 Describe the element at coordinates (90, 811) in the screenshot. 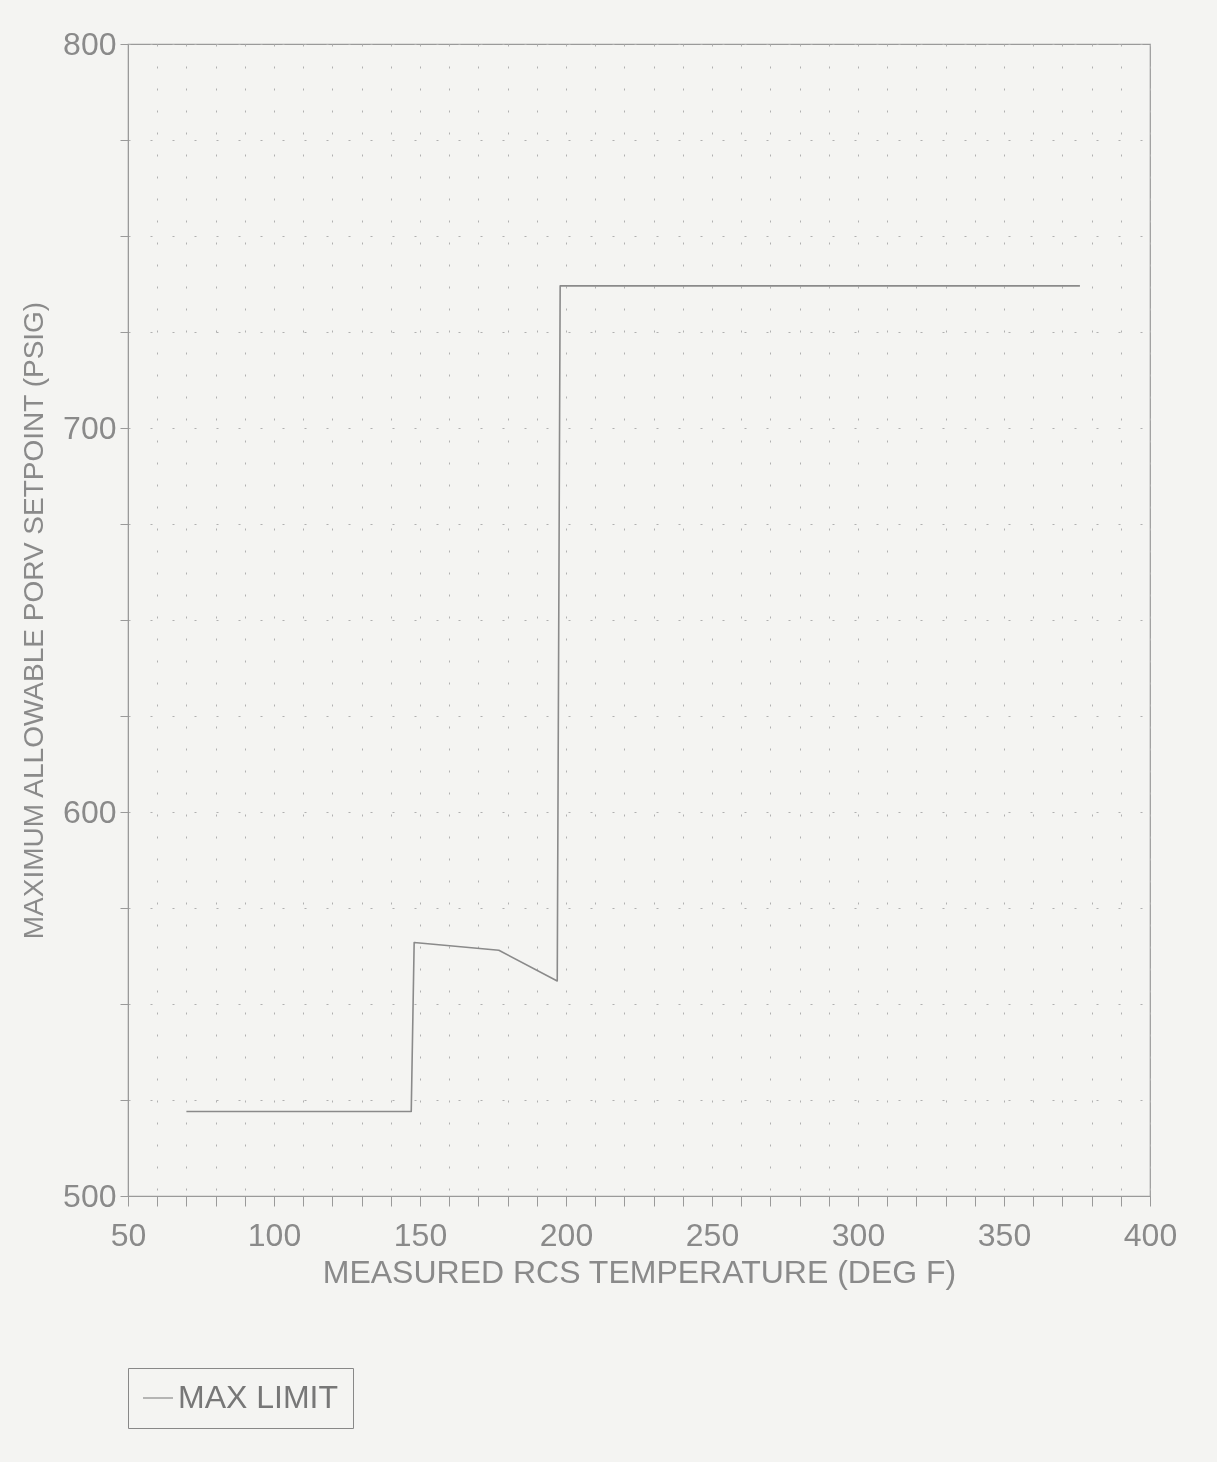

I see `y-tick-label: 600` at that location.